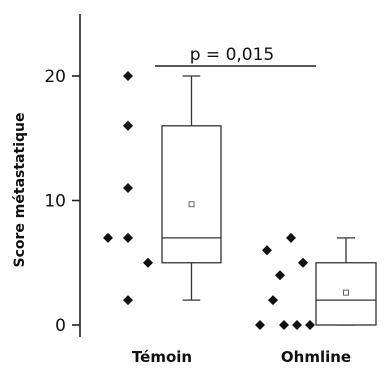 The width and height of the screenshot is (389, 369). What do you see at coordinates (55, 202) in the screenshot?
I see `y-tick-label: 10` at bounding box center [55, 202].